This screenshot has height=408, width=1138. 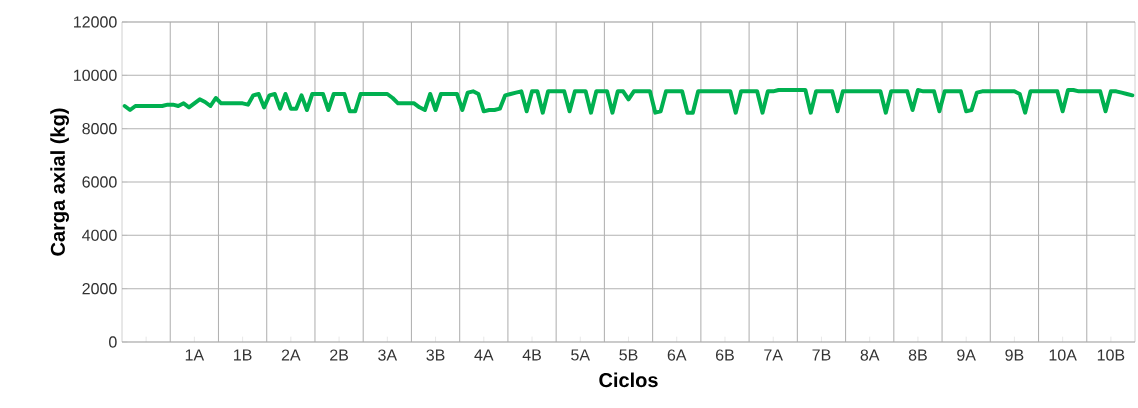 What do you see at coordinates (773, 355) in the screenshot?
I see `x-tick-label: 7A` at bounding box center [773, 355].